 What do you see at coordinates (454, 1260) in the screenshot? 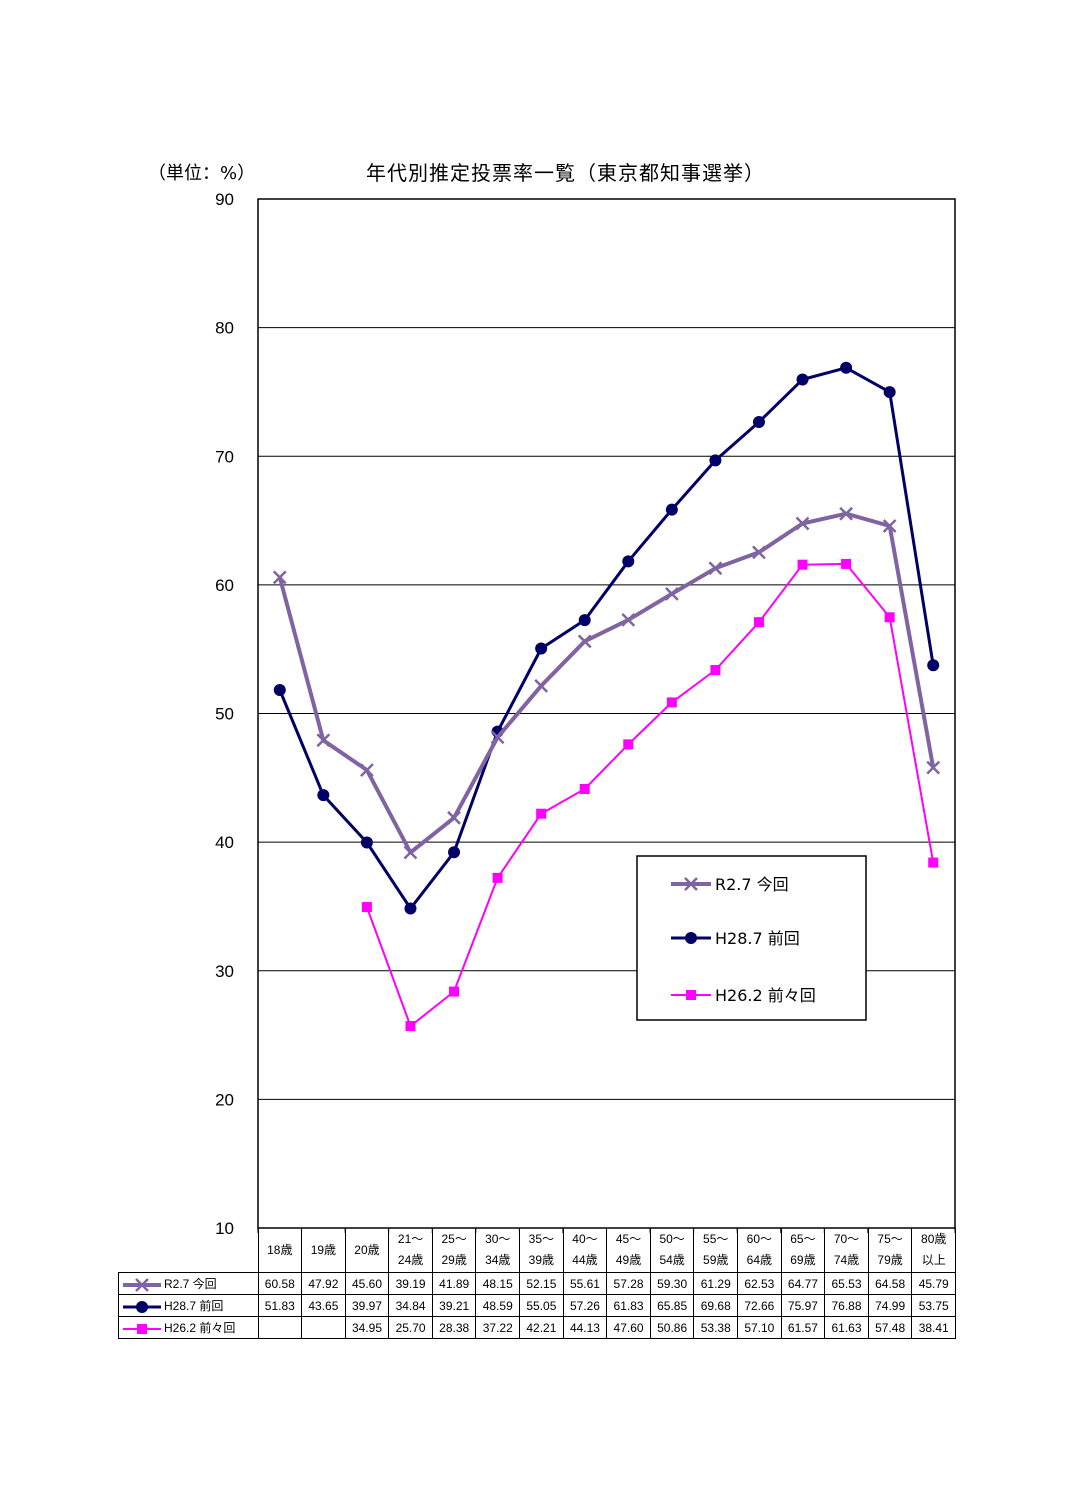
I see `category-label: 29歳` at bounding box center [454, 1260].